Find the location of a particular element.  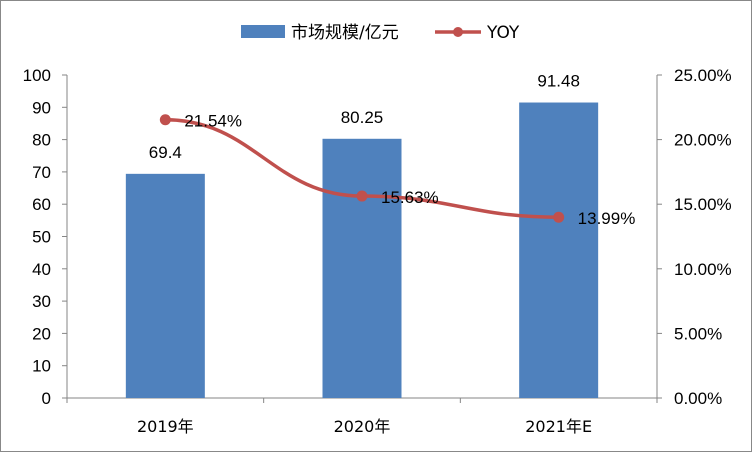

left-tick-label: 0 is located at coordinates (46, 398).